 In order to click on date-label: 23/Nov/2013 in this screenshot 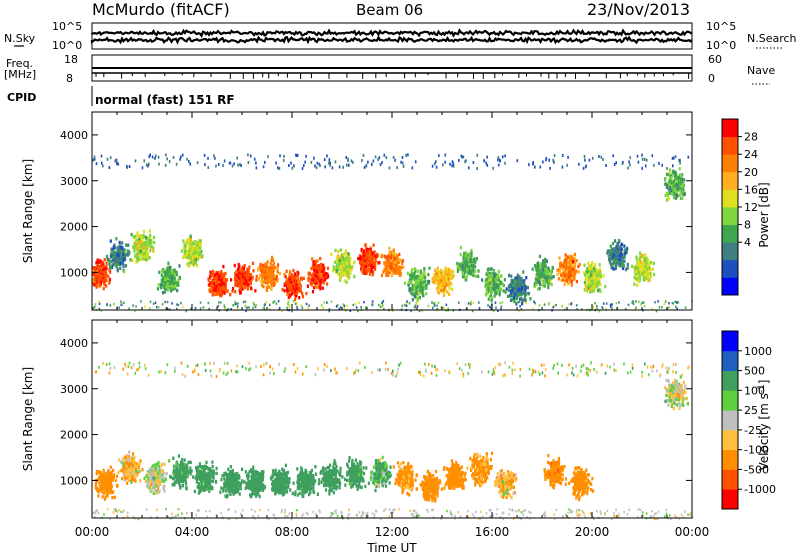, I will do `click(638, 9)`.